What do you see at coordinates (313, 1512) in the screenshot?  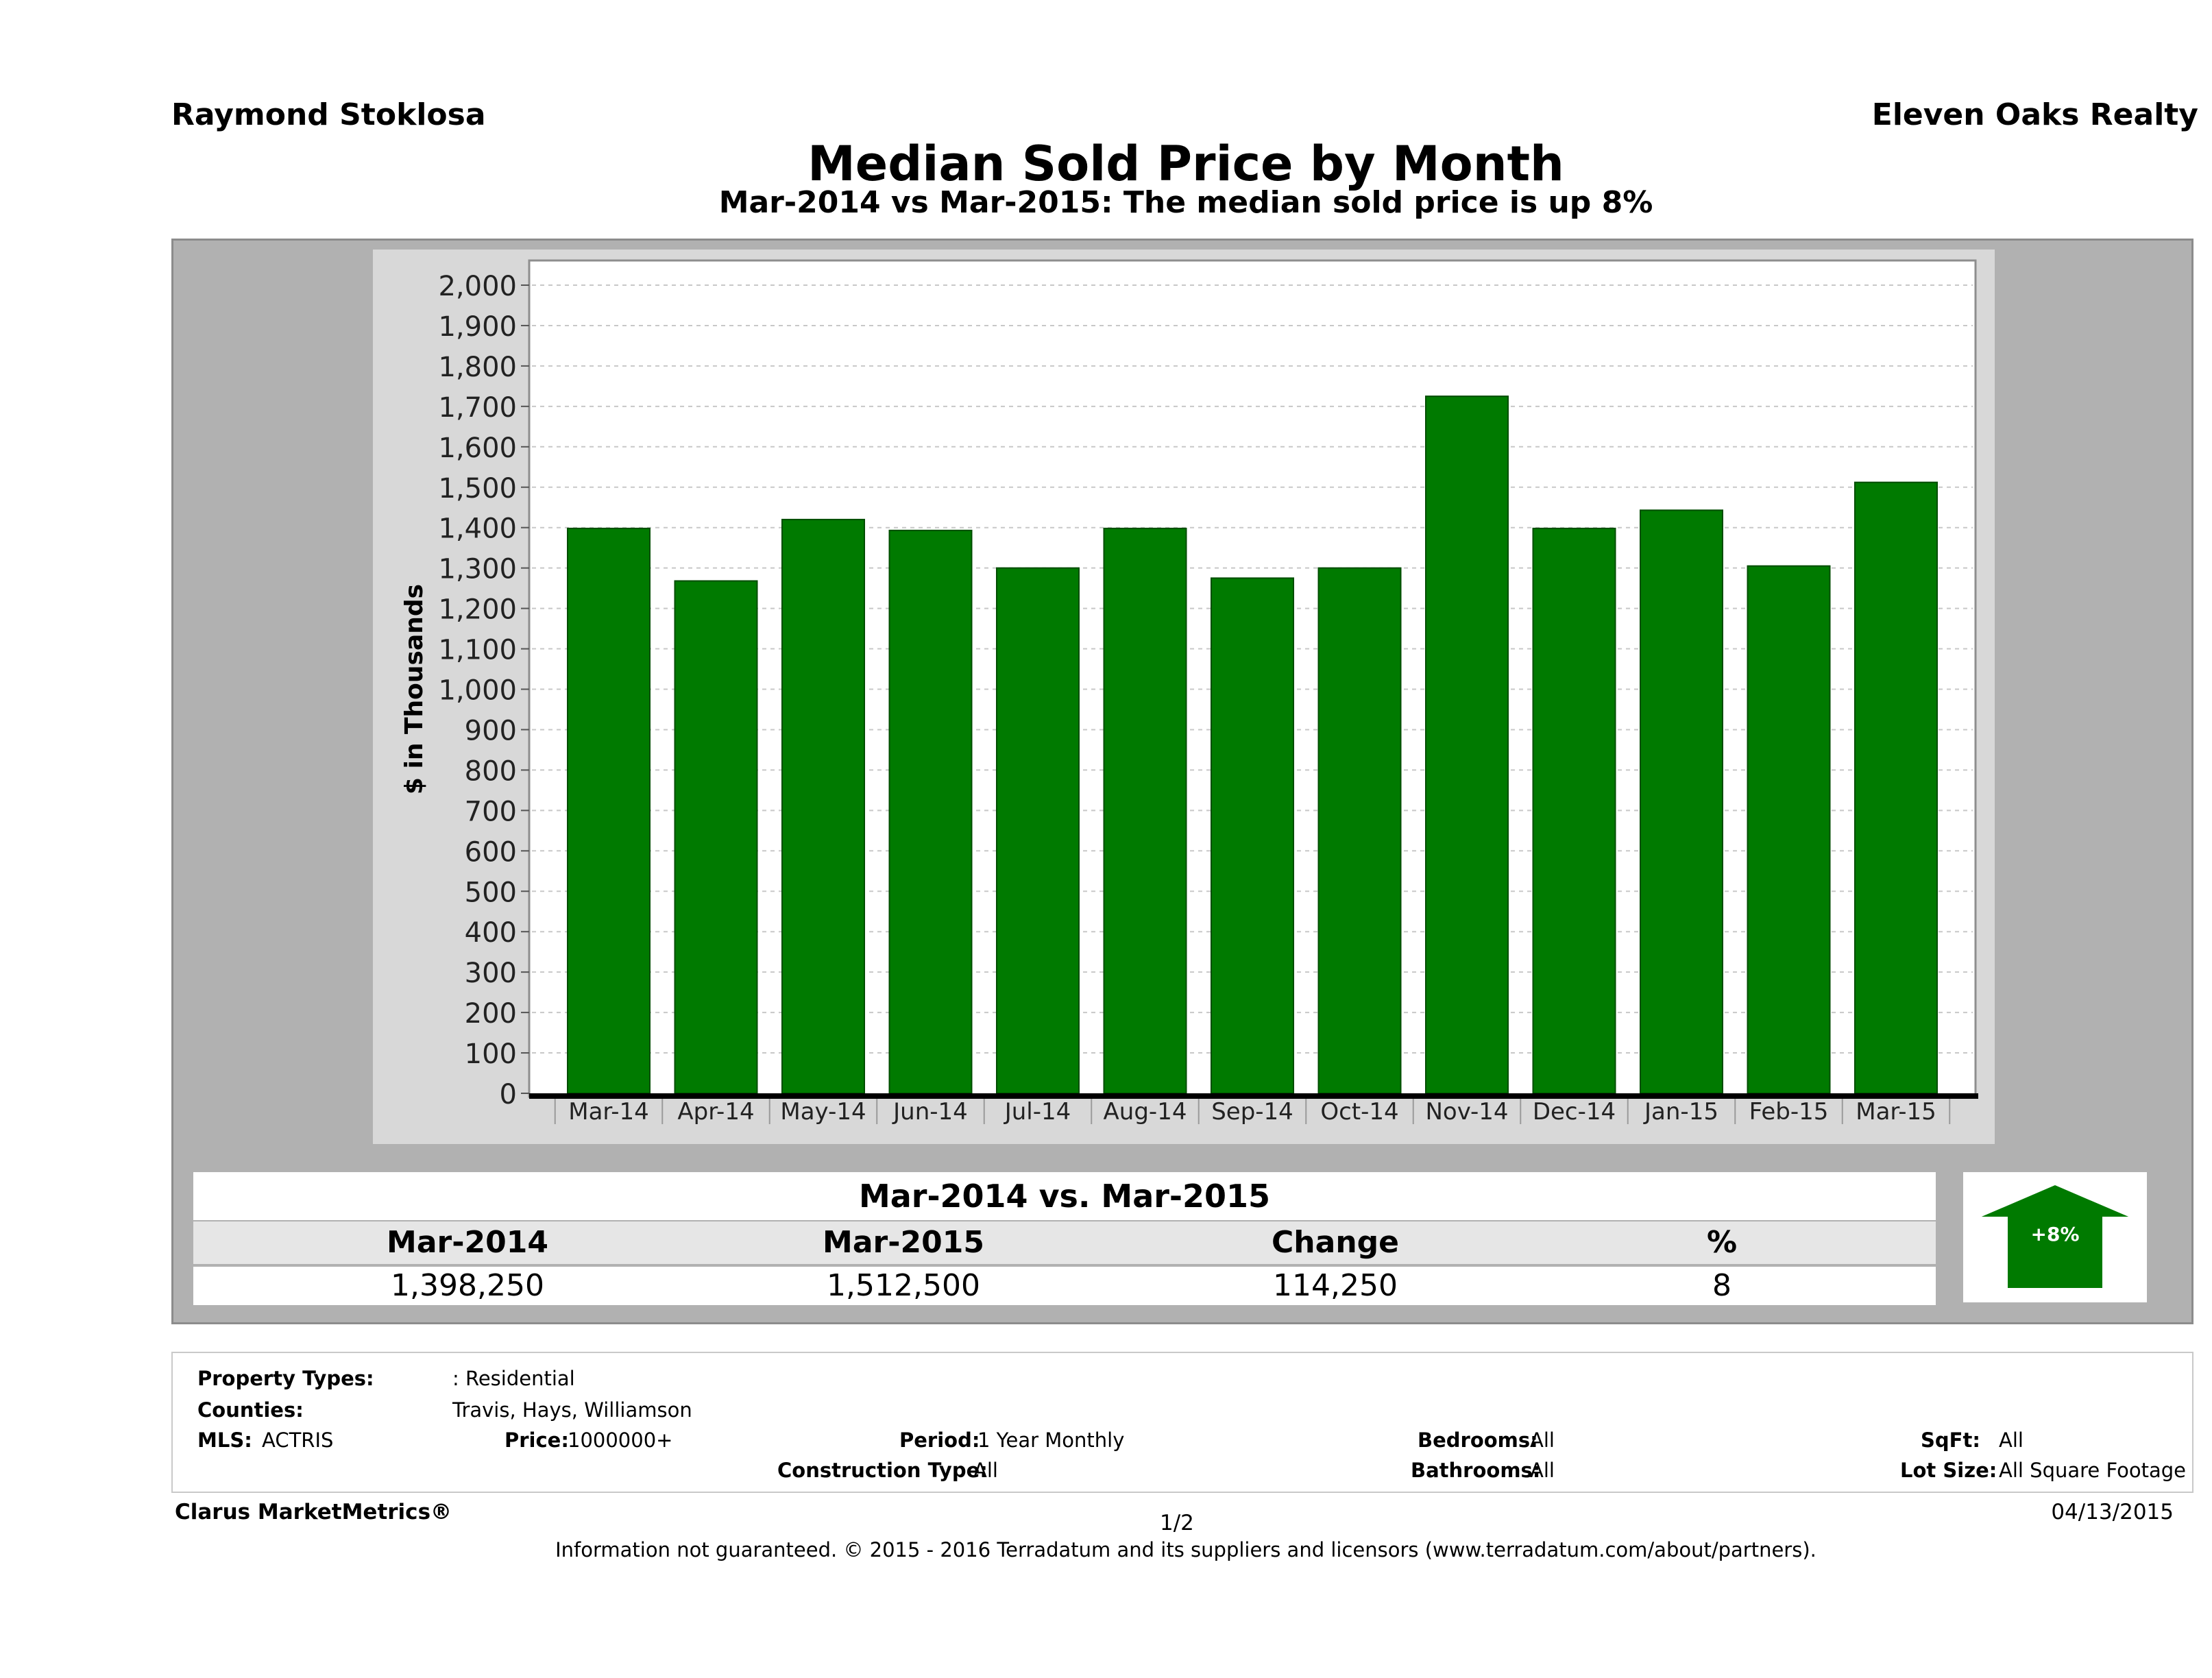 I see `footer-brand: Clarus MarketMetrics®` at bounding box center [313, 1512].